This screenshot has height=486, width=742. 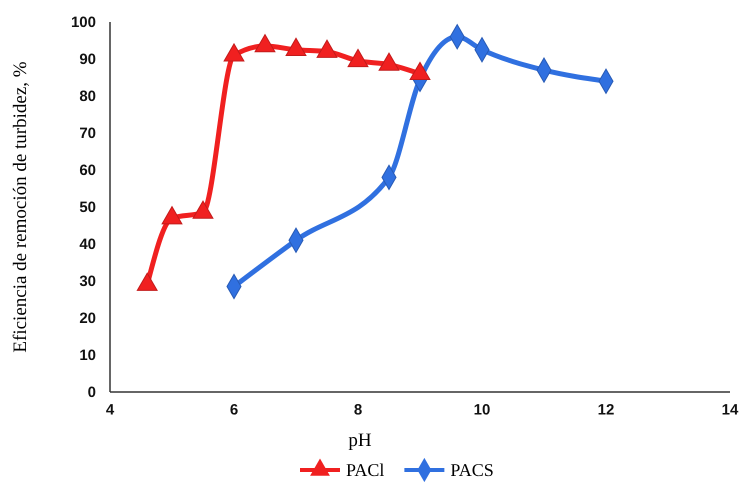 What do you see at coordinates (730, 410) in the screenshot?
I see `x-tick-label: 14` at bounding box center [730, 410].